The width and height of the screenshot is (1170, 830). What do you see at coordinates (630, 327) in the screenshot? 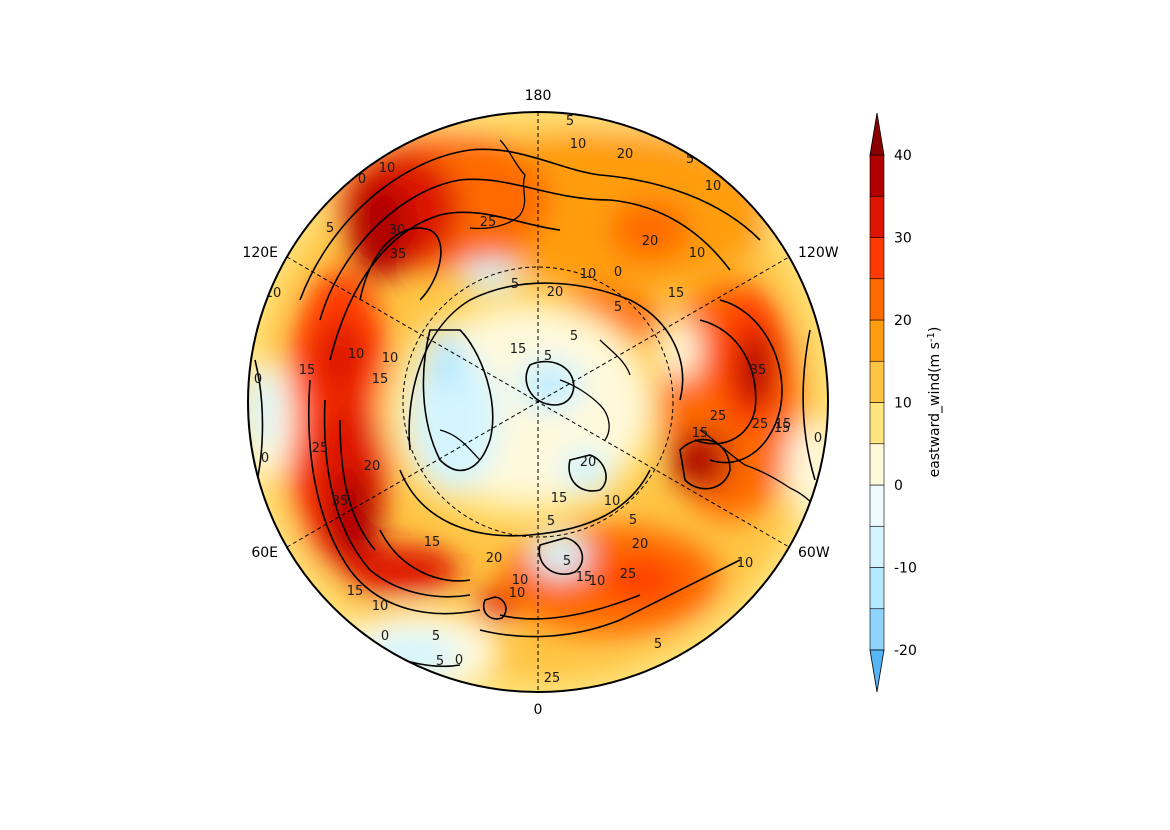
I see `coastlines` at bounding box center [630, 327].